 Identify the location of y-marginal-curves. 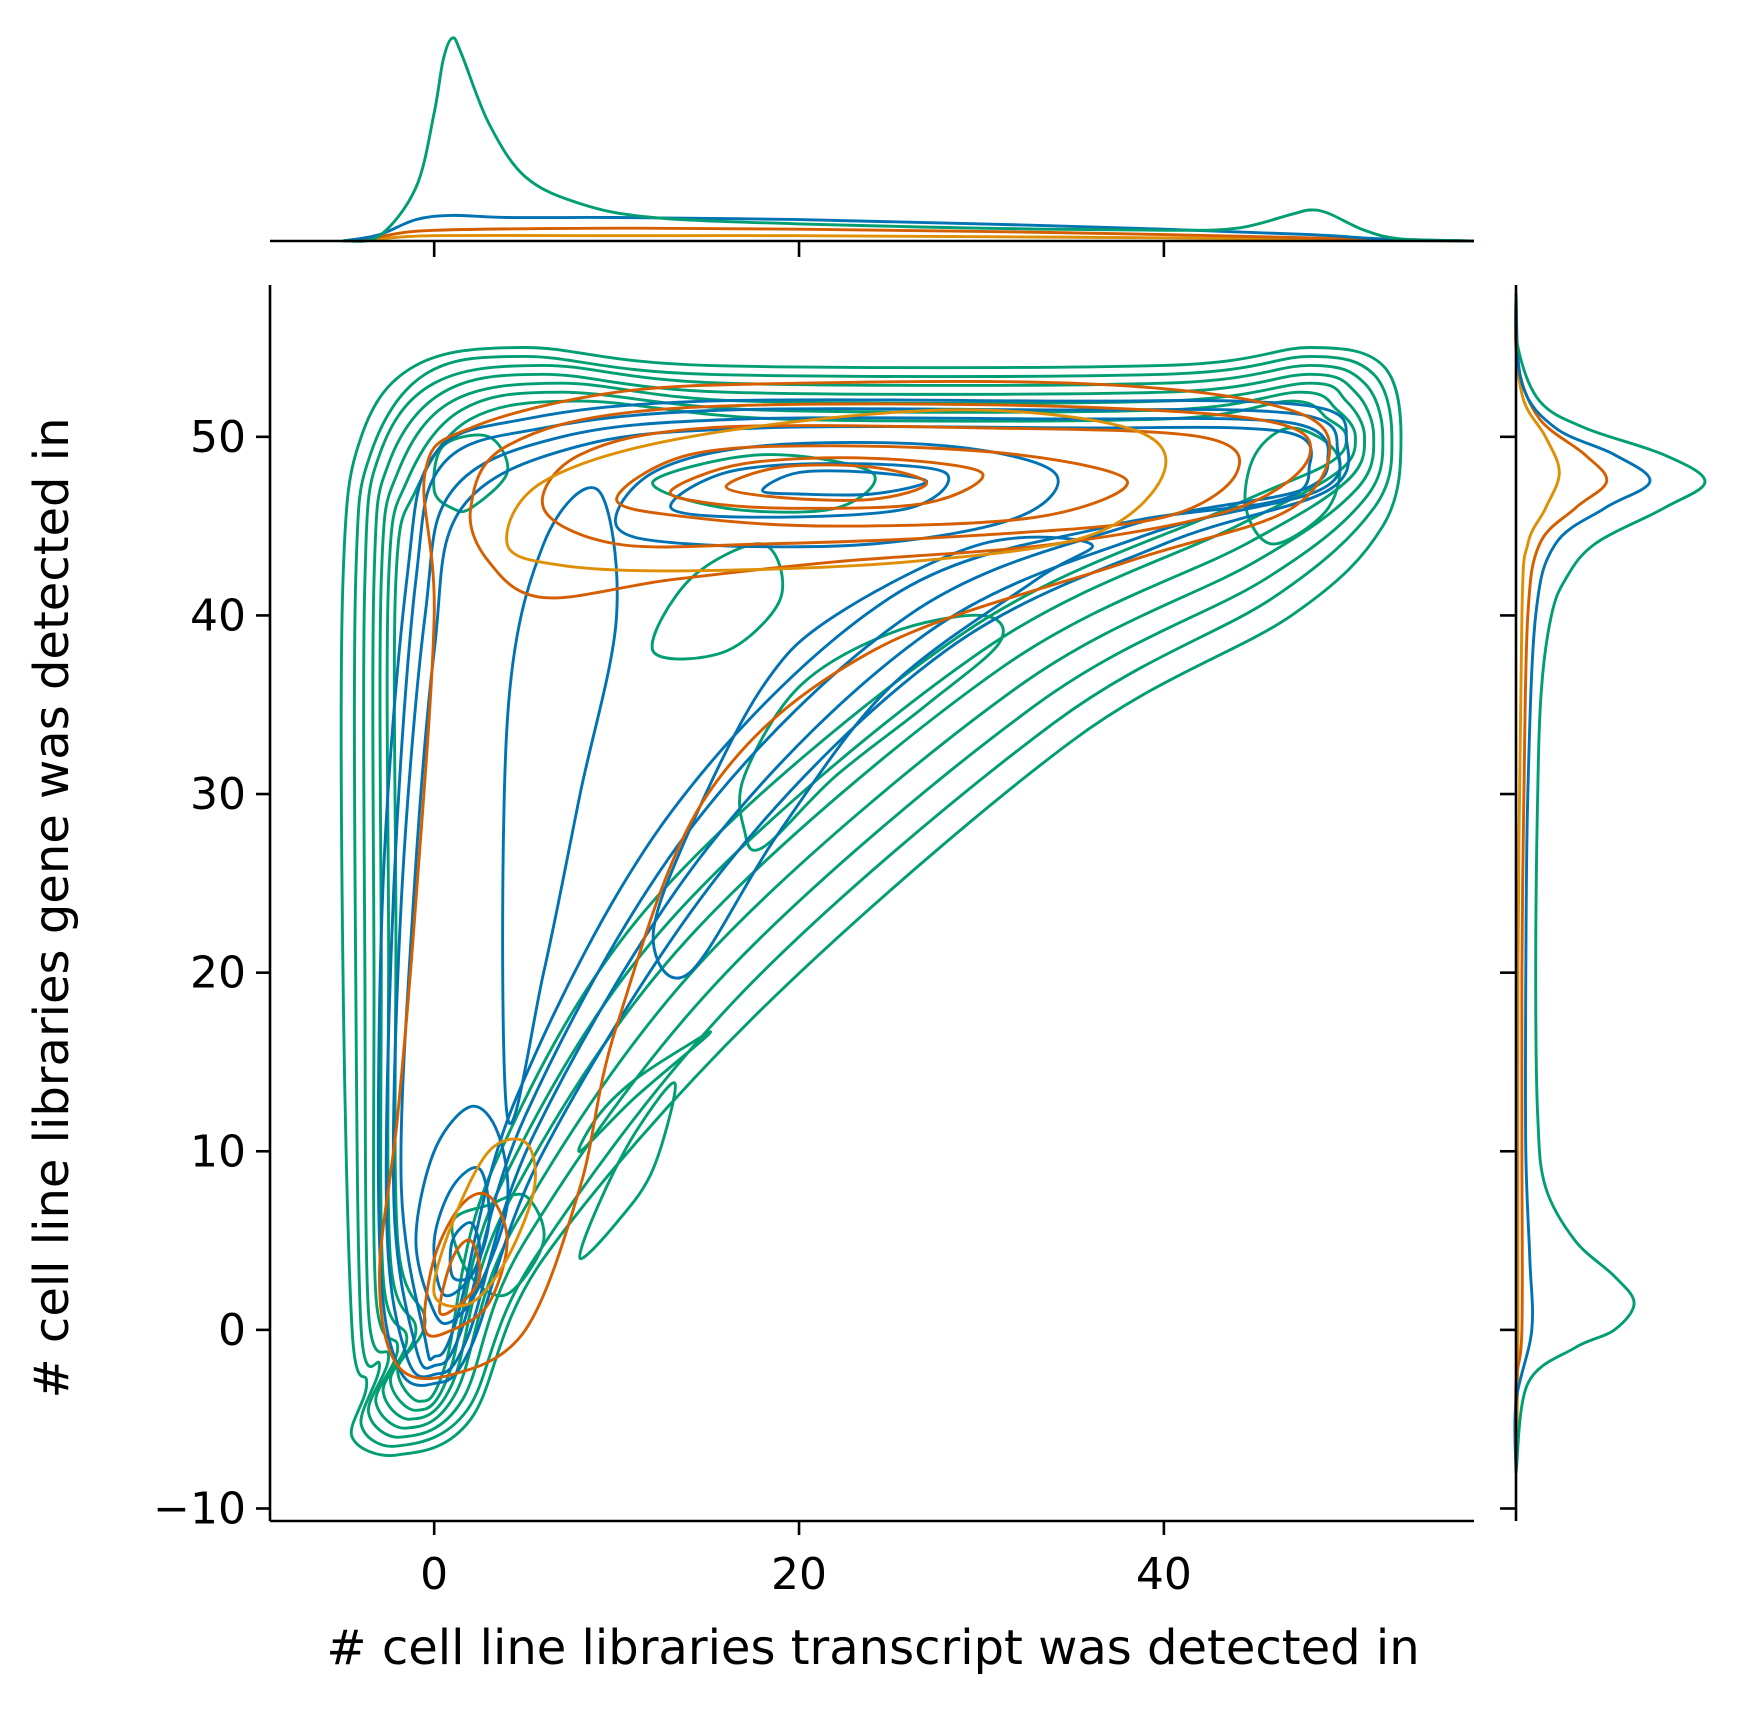
(1610, 883).